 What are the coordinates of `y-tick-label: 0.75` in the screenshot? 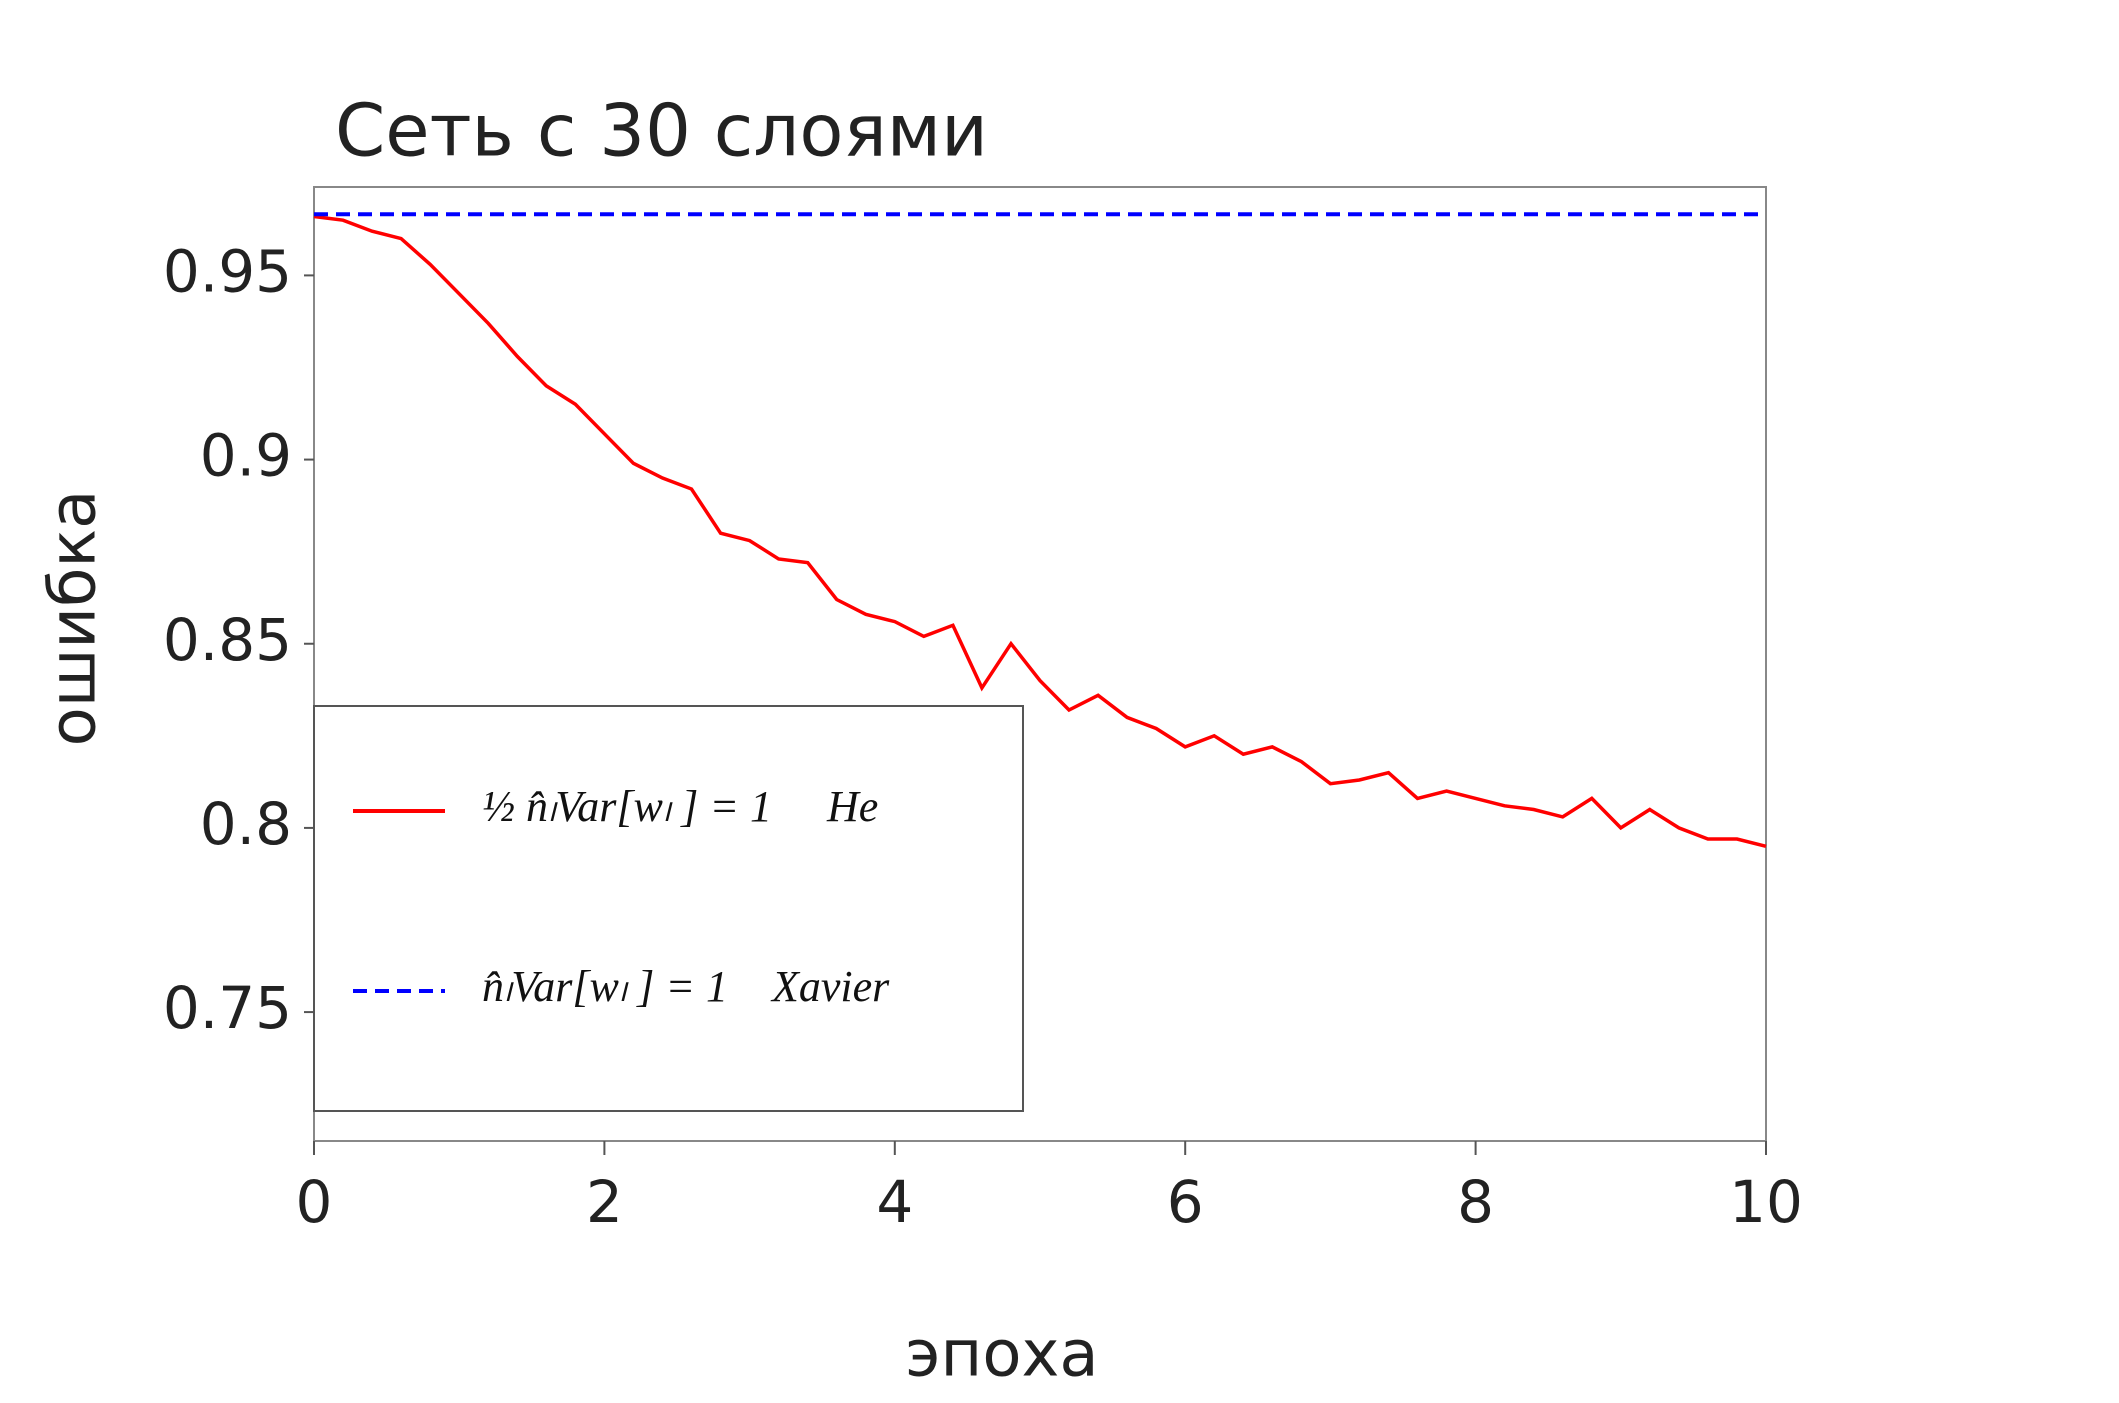 It's located at (227, 1008).